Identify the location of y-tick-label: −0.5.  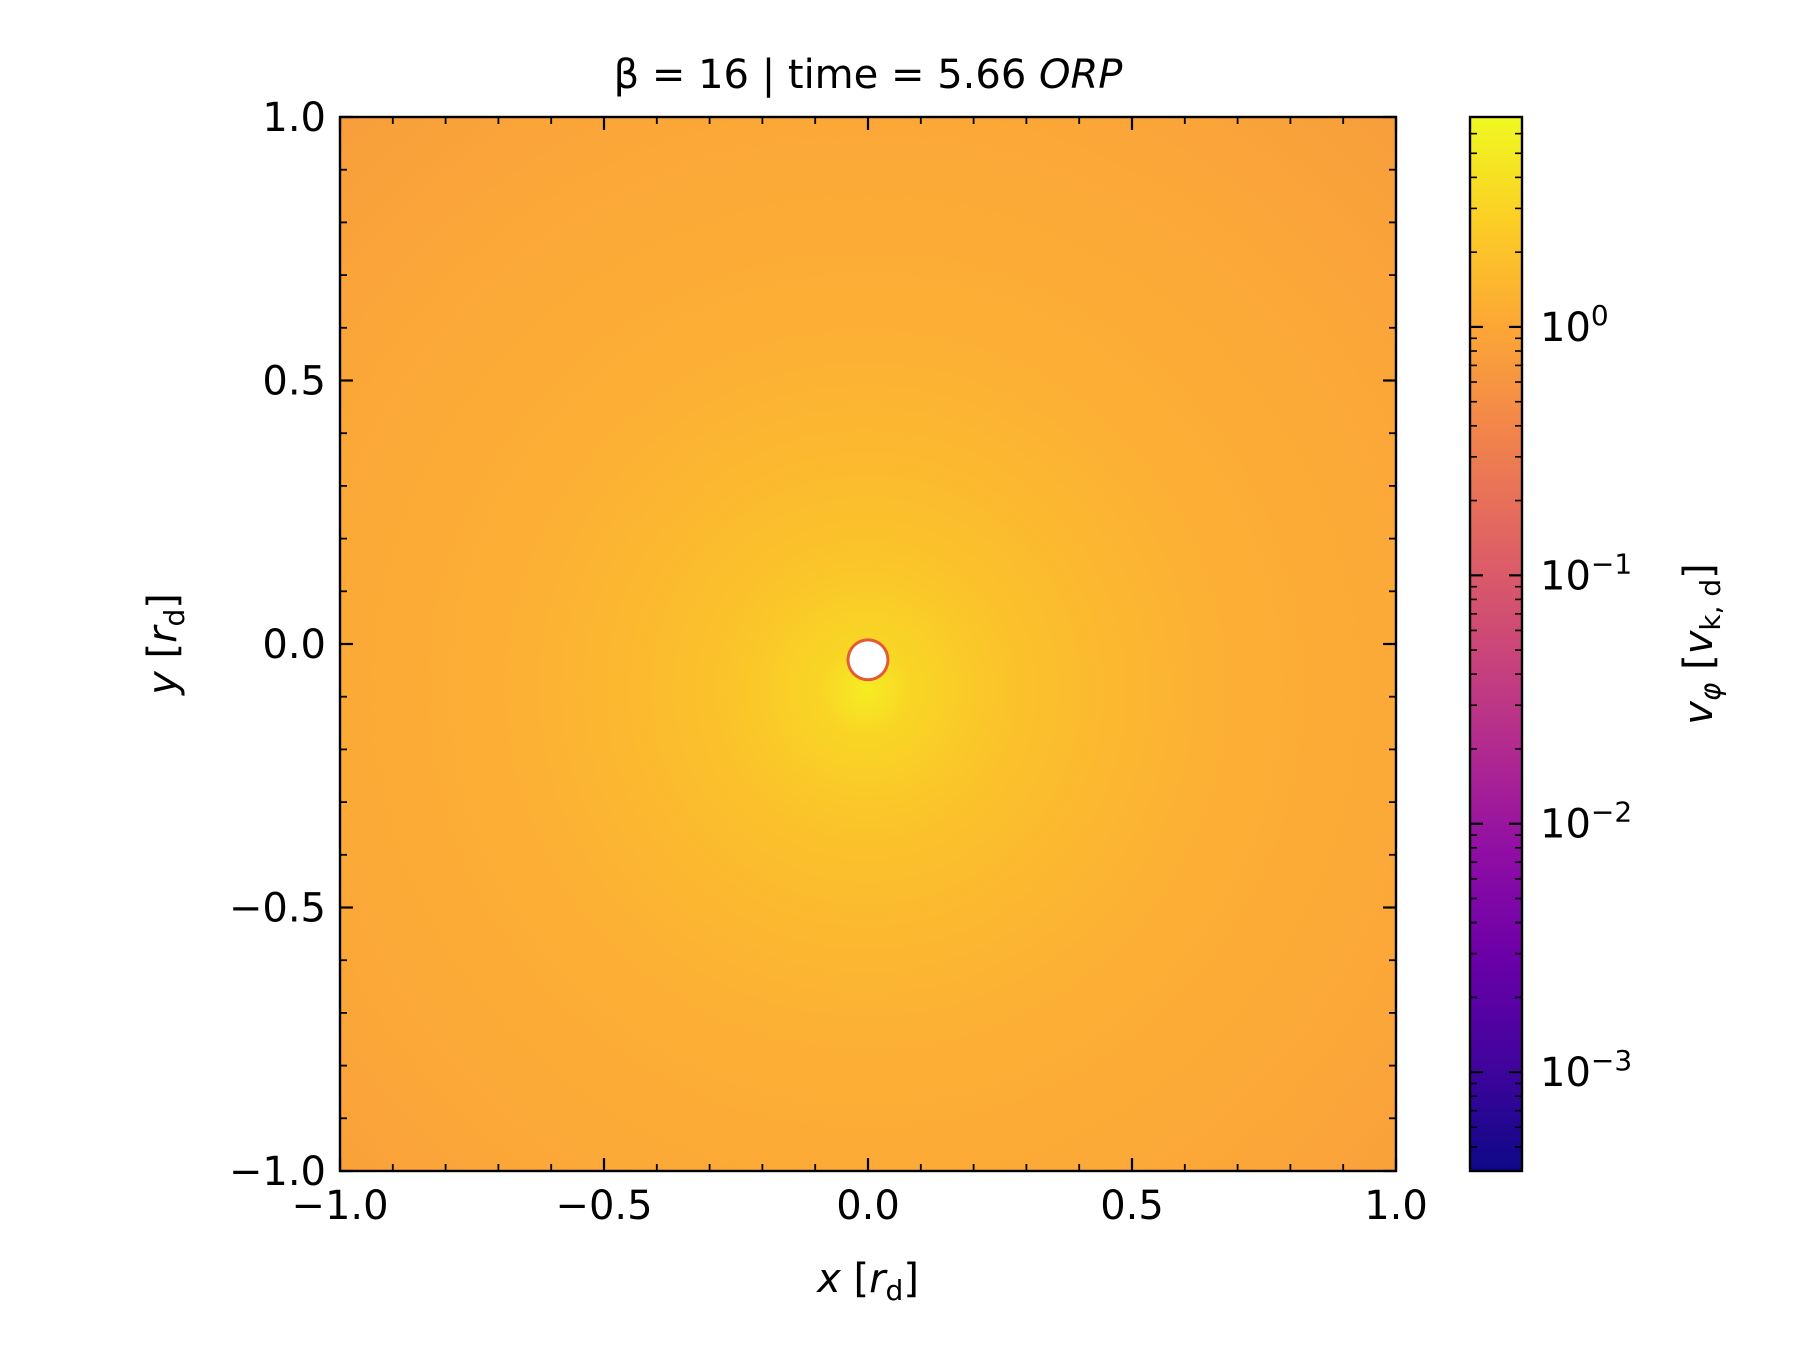
(277, 909).